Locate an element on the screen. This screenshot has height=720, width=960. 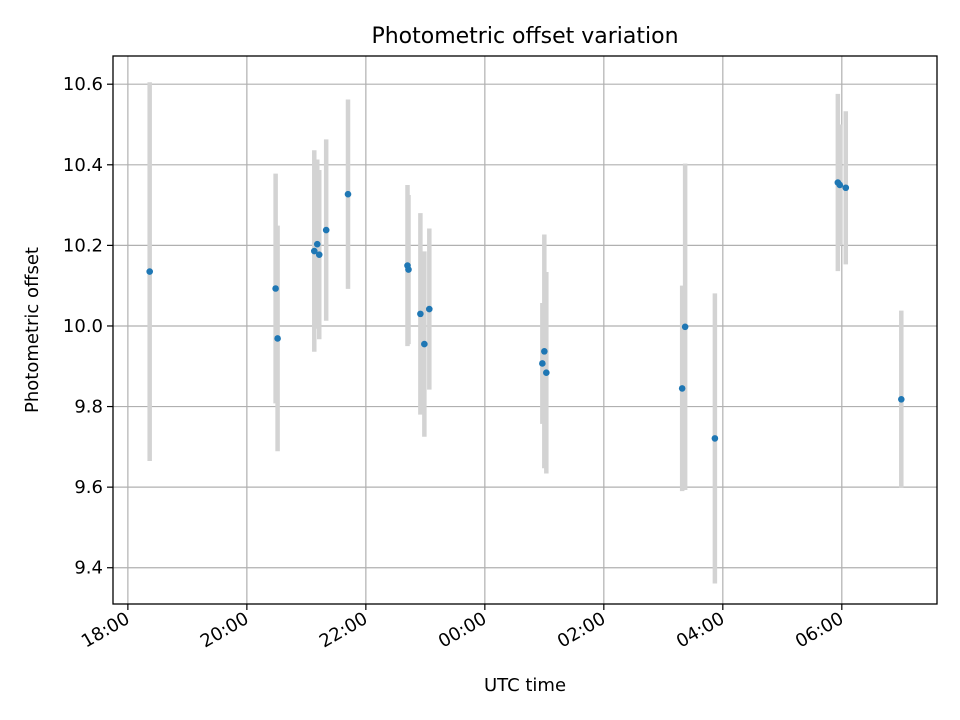
y-tick-label: 9.8 is located at coordinates (88, 407).